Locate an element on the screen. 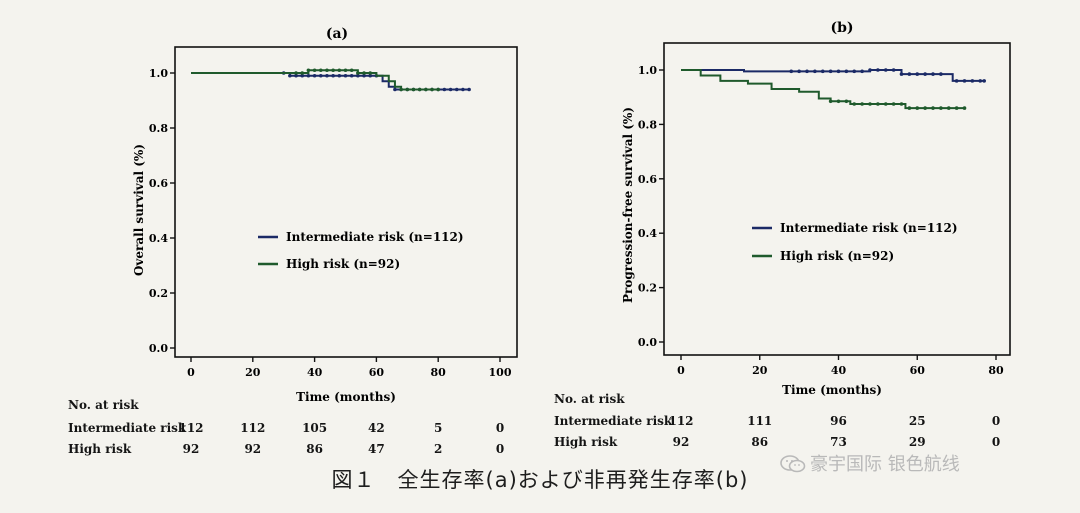  x-tick-label: 100 is located at coordinates (500, 372).